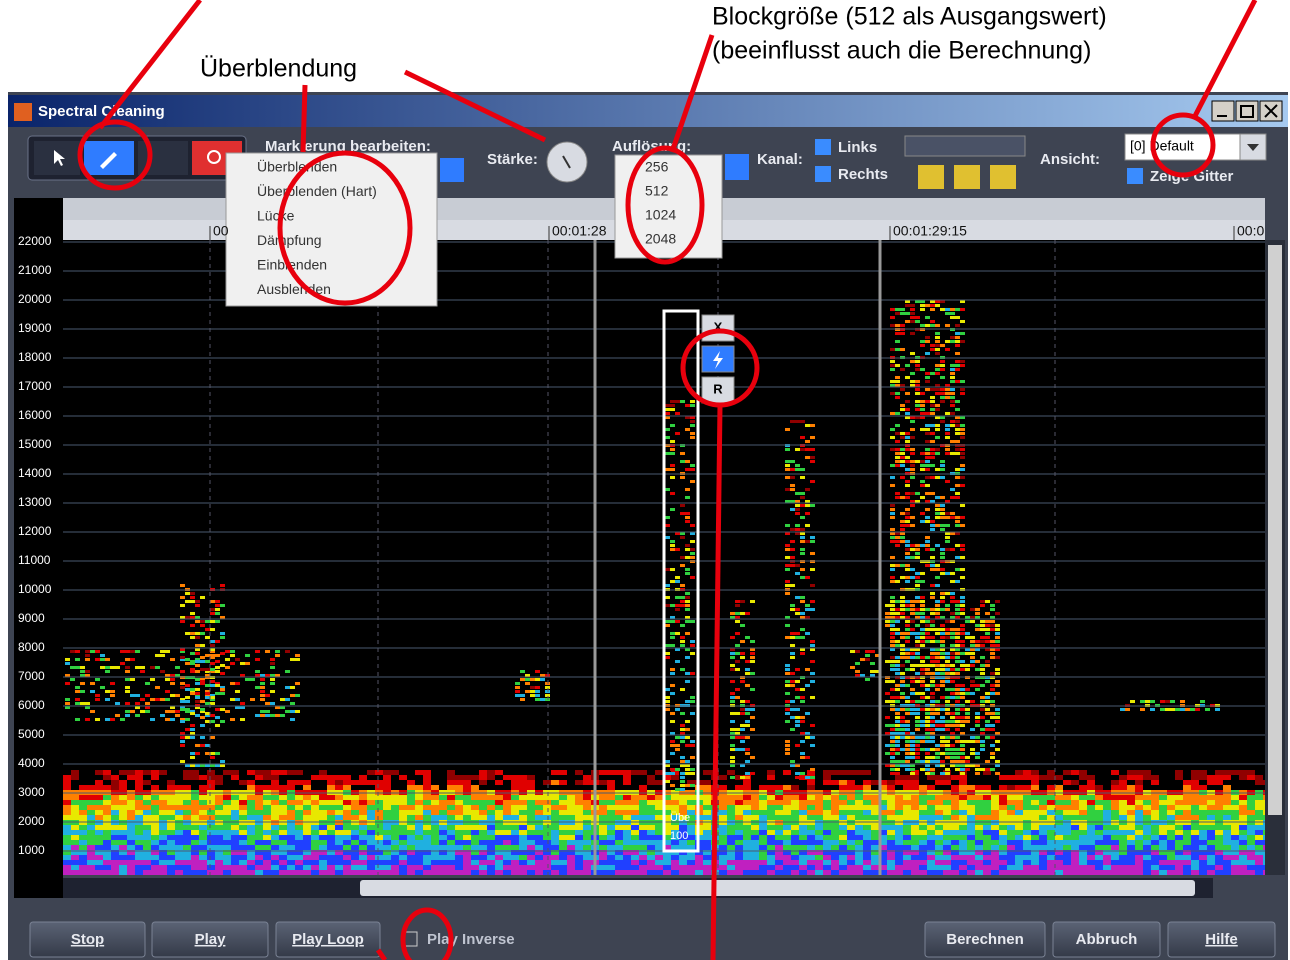 This screenshot has height=960, width=1290. What do you see at coordinates (1182, 147) in the screenshot?
I see `view-dropdown` at bounding box center [1182, 147].